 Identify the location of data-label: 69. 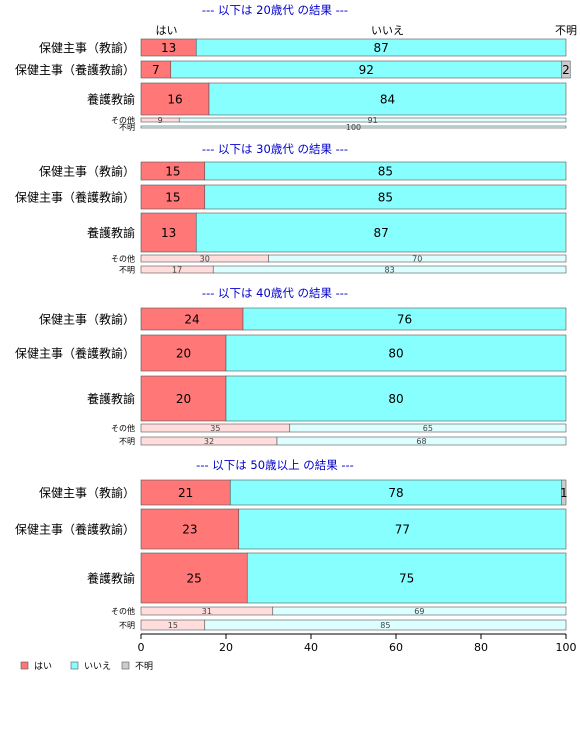
(419, 611).